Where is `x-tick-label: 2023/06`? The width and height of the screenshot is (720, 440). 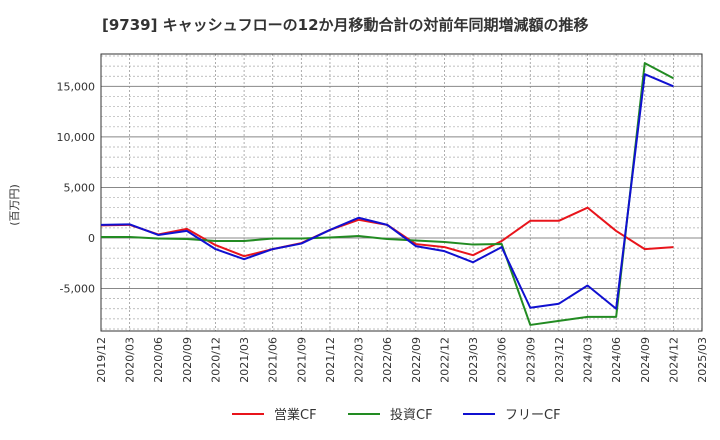
x-tick-label: 2023/06 is located at coordinates (502, 360).